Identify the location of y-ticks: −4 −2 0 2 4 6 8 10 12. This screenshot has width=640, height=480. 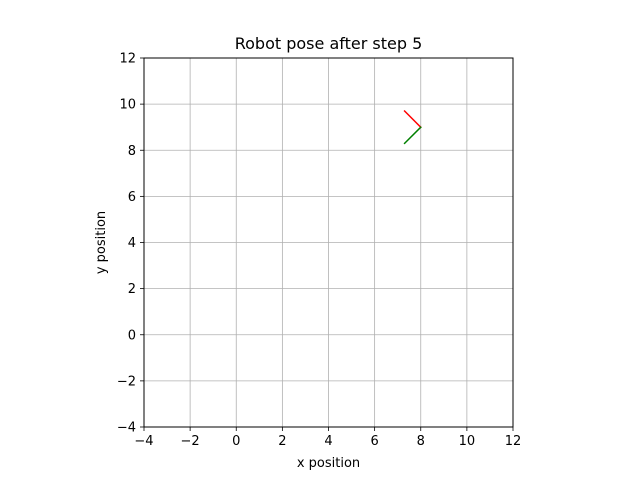
(130, 244).